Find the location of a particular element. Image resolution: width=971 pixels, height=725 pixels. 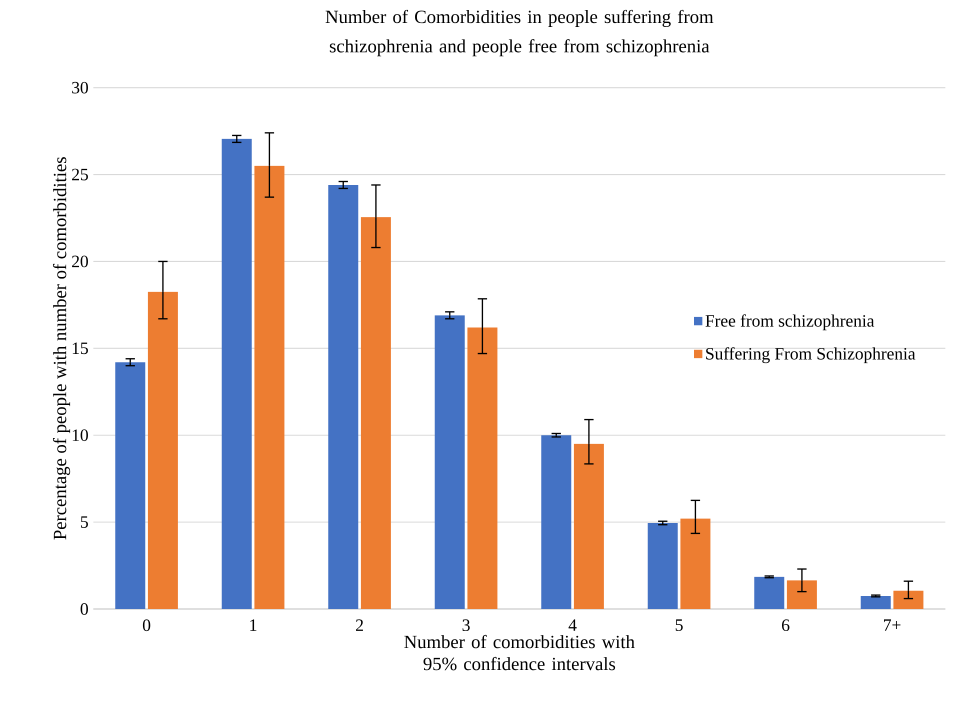

legend-label: Suffering From Schizophrenia is located at coordinates (811, 355).